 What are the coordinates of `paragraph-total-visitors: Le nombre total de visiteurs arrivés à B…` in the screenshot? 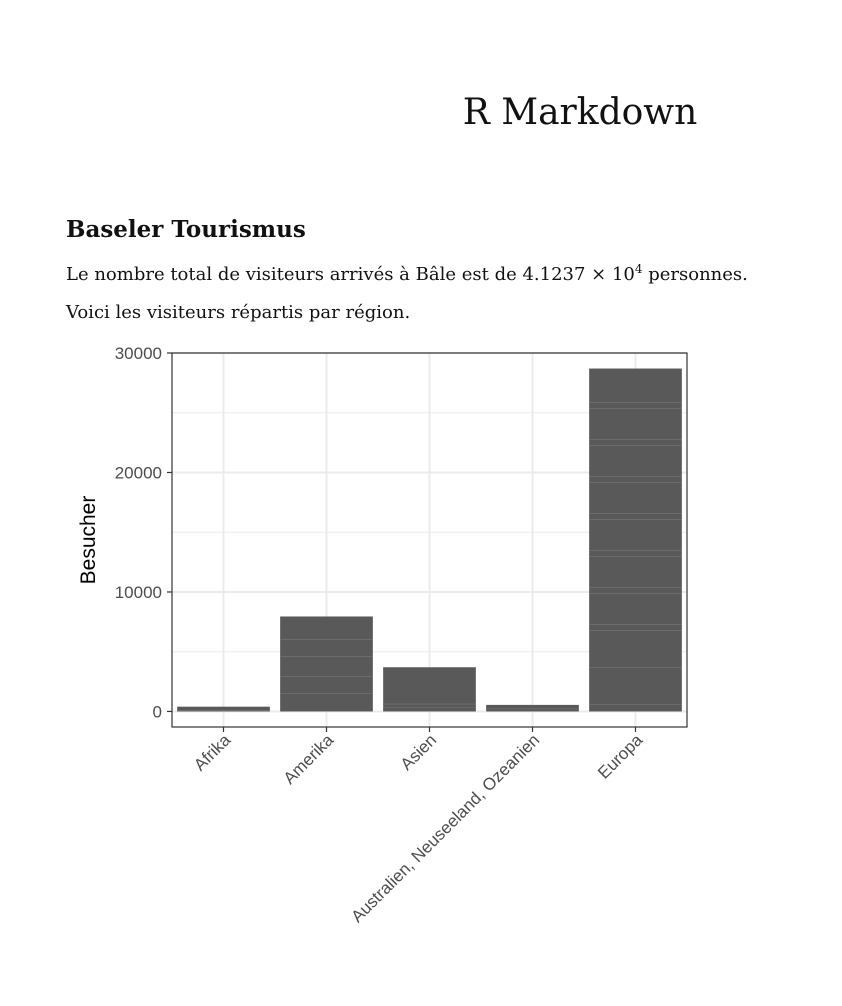 It's located at (407, 273).